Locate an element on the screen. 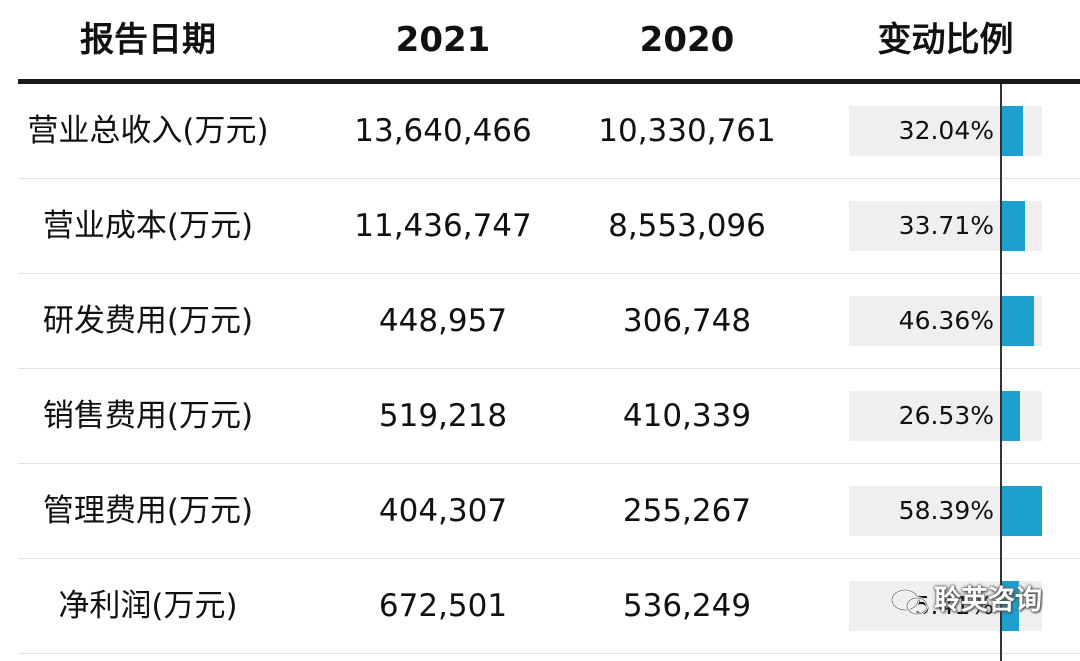 The height and width of the screenshot is (661, 1080). row-label: 营业成本(万元) is located at coordinates (148, 226).